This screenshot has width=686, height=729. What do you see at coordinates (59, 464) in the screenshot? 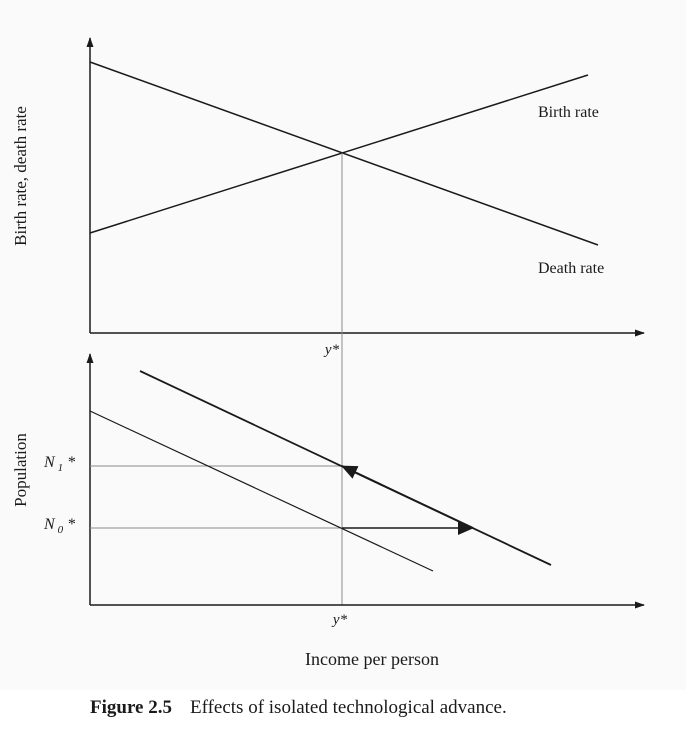
I see `n1-tick-label: N 1 *` at bounding box center [59, 464].